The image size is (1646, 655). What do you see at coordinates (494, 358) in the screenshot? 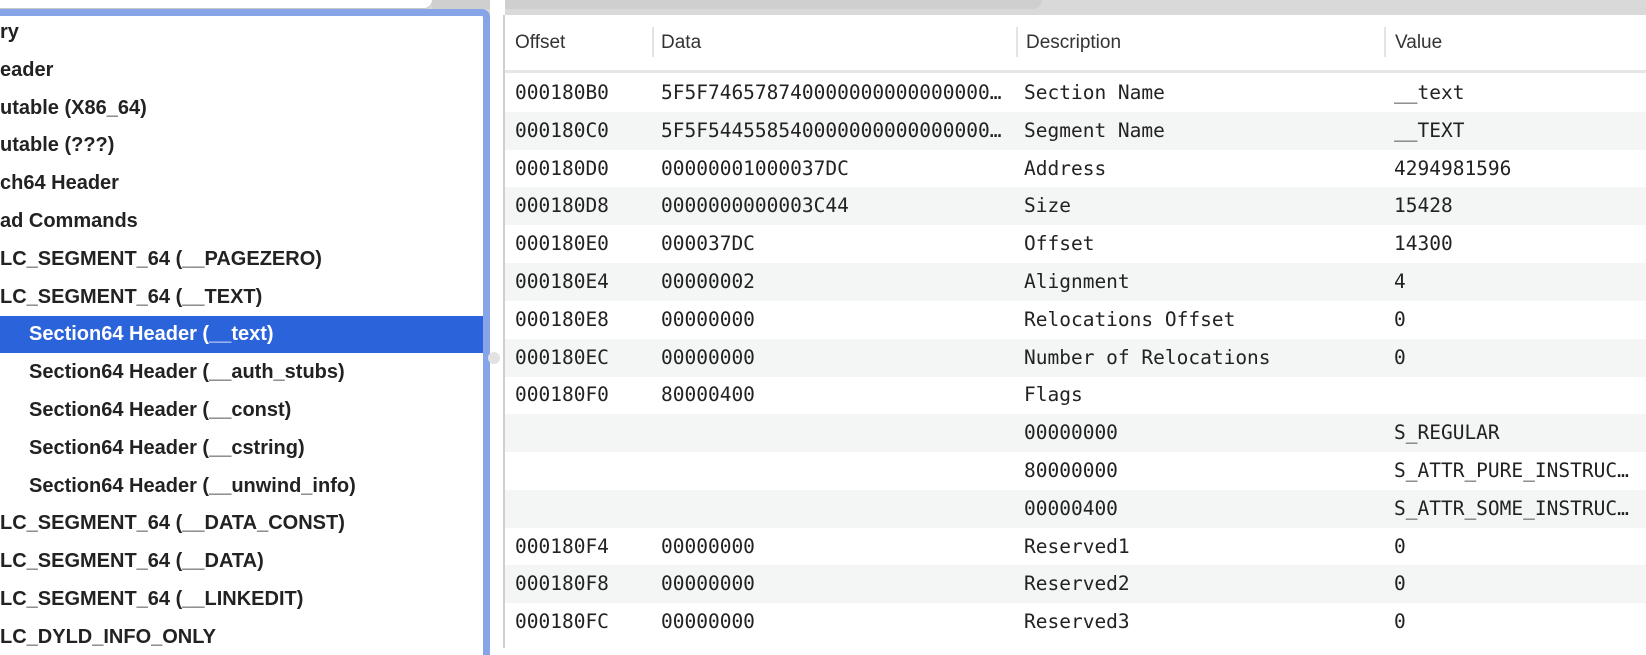
I see `divider-handle-icon` at bounding box center [494, 358].